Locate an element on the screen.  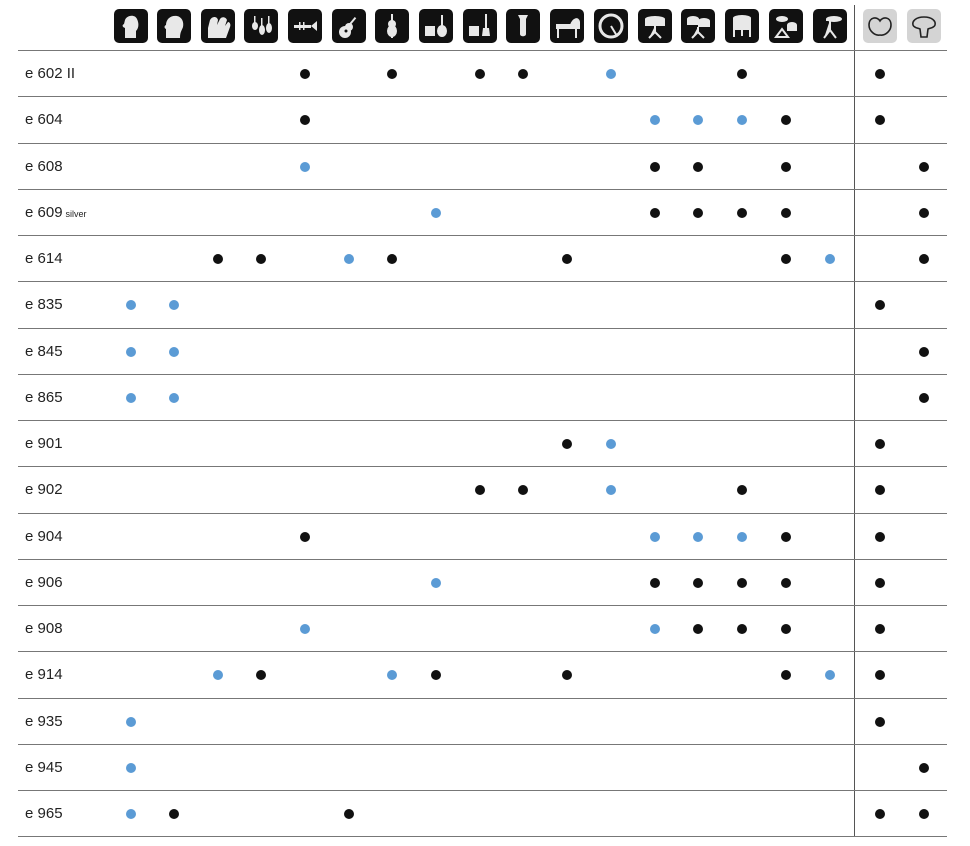
model-name: e 908 is located at coordinates (44, 629).